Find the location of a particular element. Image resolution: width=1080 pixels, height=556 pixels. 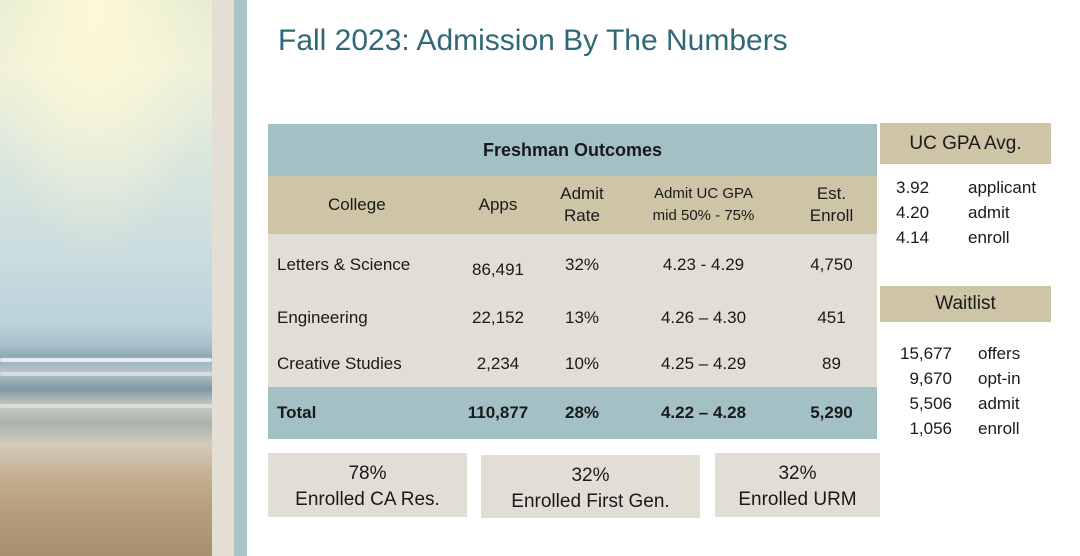

cell-college: Creative Studies is located at coordinates (360, 364).